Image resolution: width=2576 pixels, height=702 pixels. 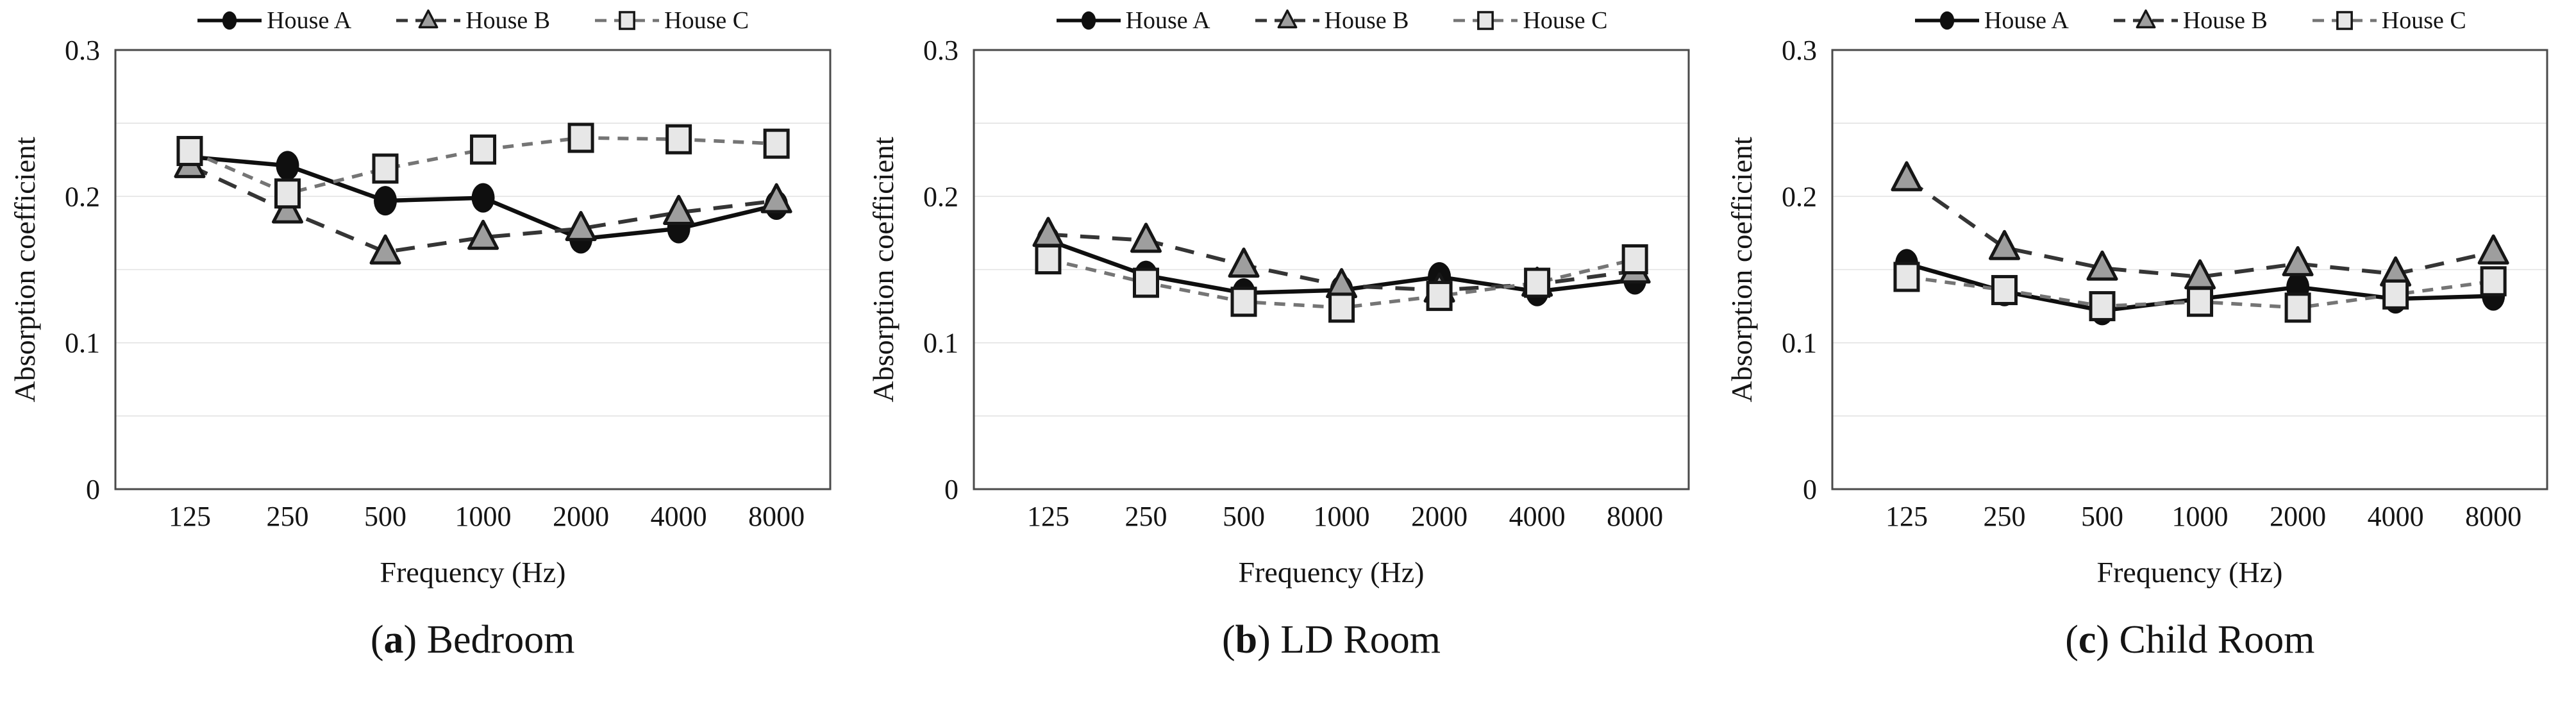 What do you see at coordinates (500, 640) in the screenshot?
I see `caption-text: Bedroom` at bounding box center [500, 640].